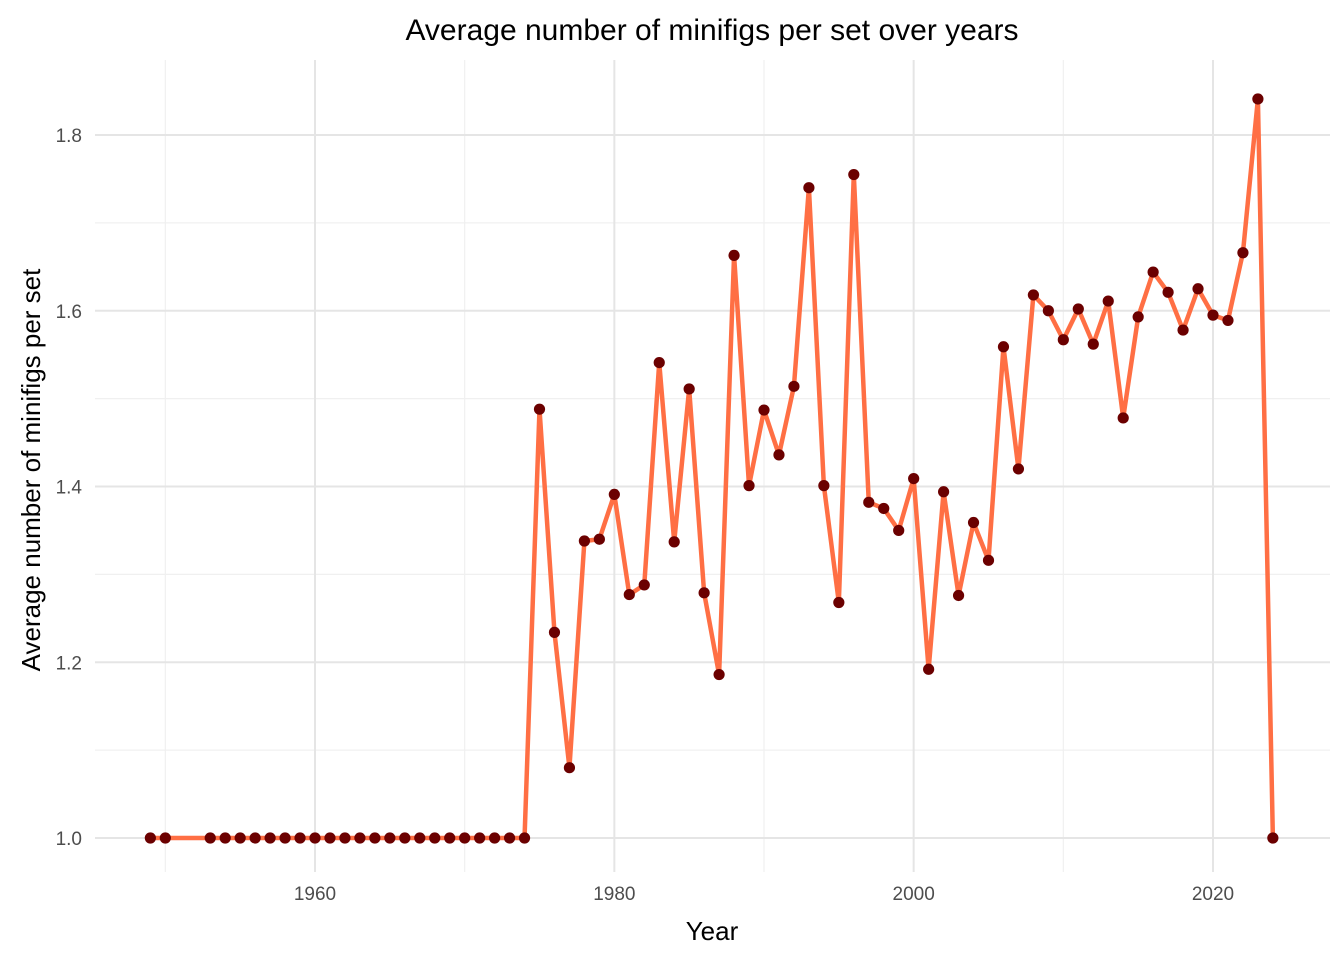 The height and width of the screenshot is (960, 1344). What do you see at coordinates (614, 894) in the screenshot?
I see `x-tick-label: 1980` at bounding box center [614, 894].